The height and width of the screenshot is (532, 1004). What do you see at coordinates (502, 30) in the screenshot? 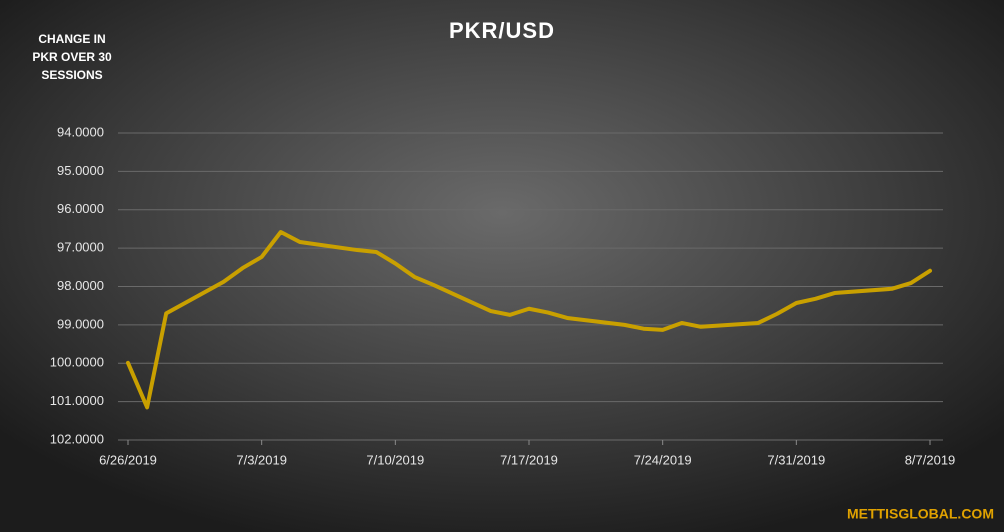
I see `chart-title: PKR/USD` at bounding box center [502, 30].